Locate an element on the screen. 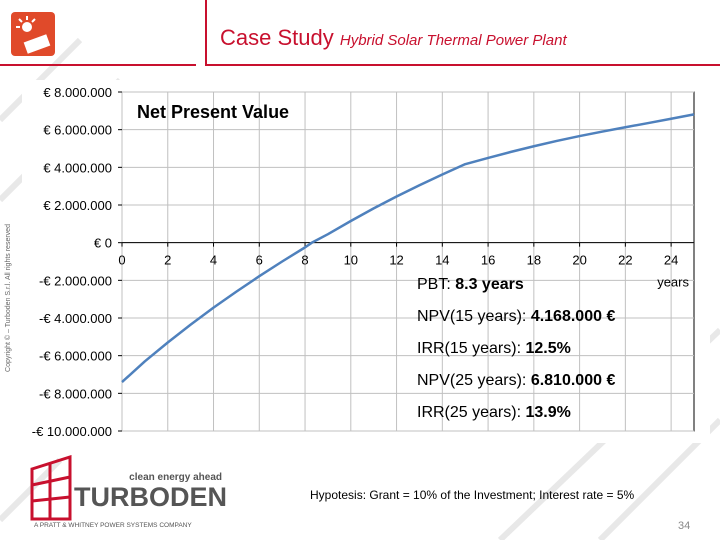 Image resolution: width=720 pixels, height=540 pixels. solar-sun-icon is located at coordinates (33, 35).